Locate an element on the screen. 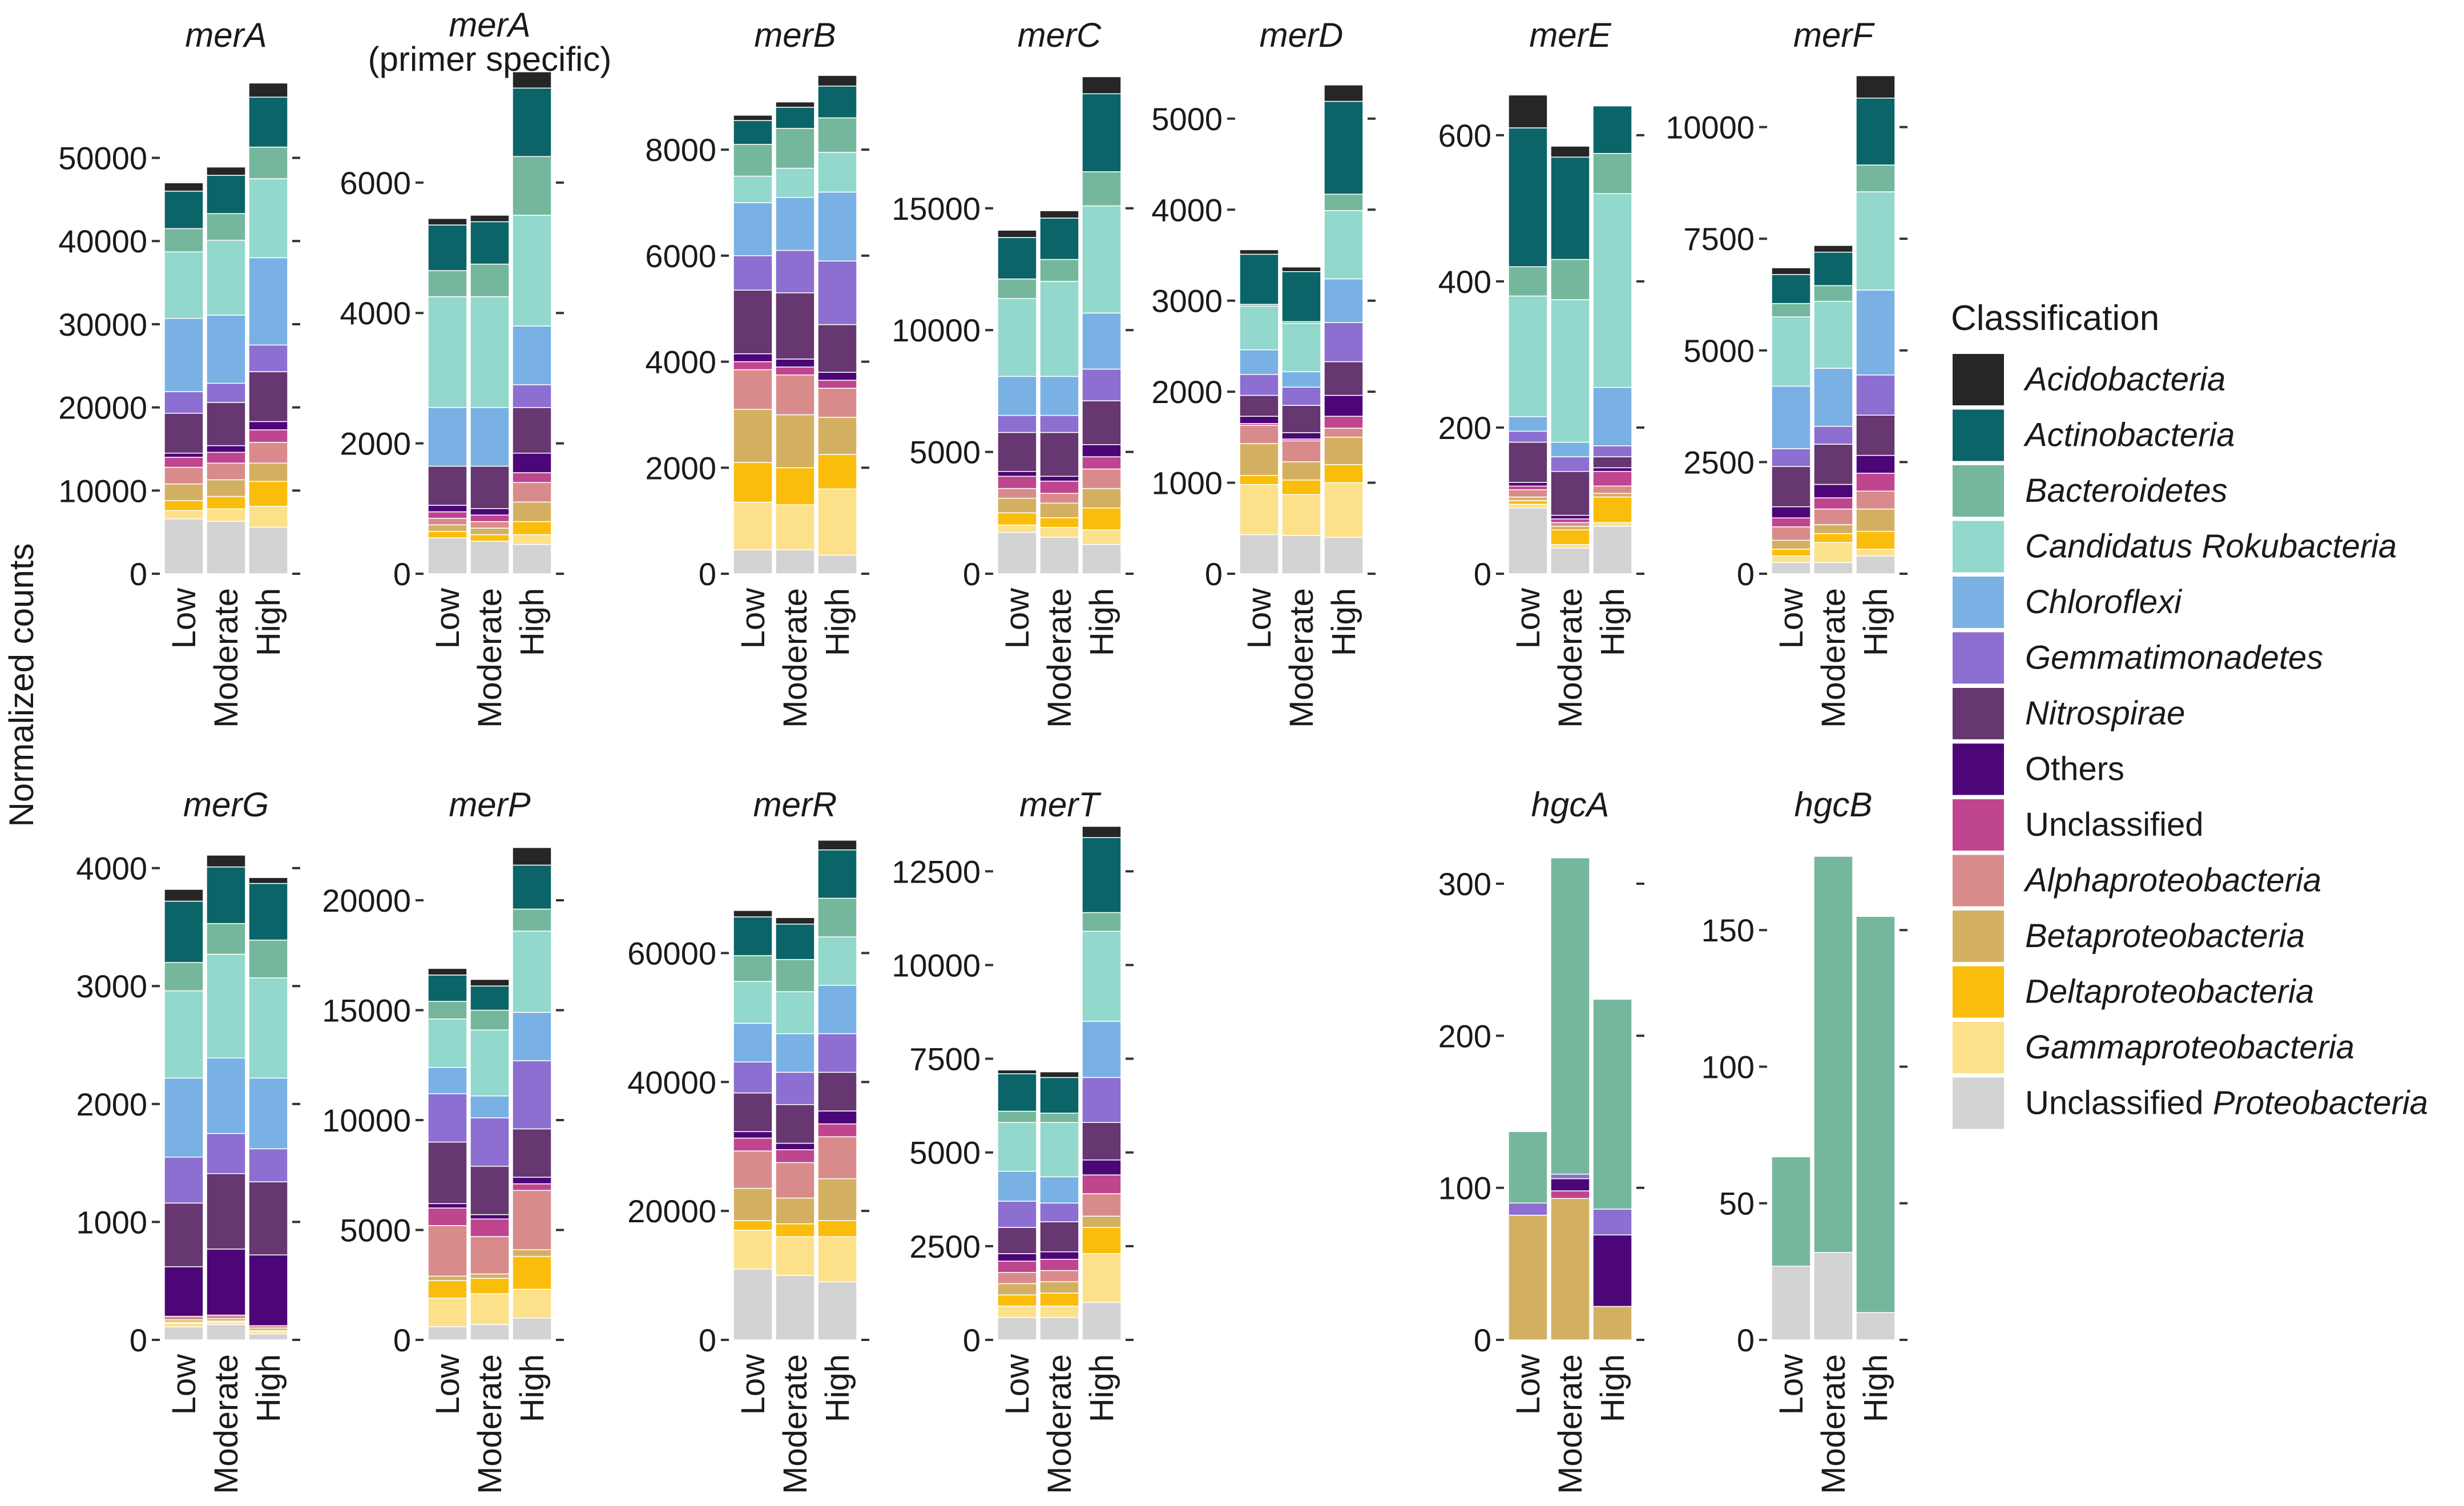  legend-label: Alphaproteobacteria is located at coordinates (2172, 880).